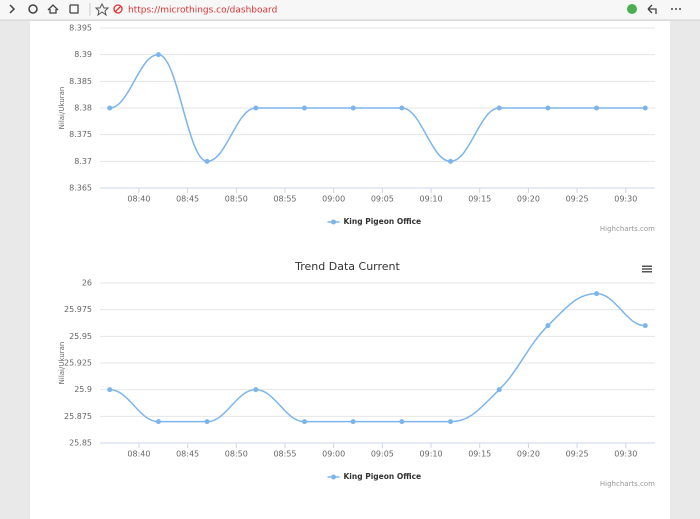  Describe the element at coordinates (83, 389) in the screenshot. I see `y-tick-label: 25.9` at that location.